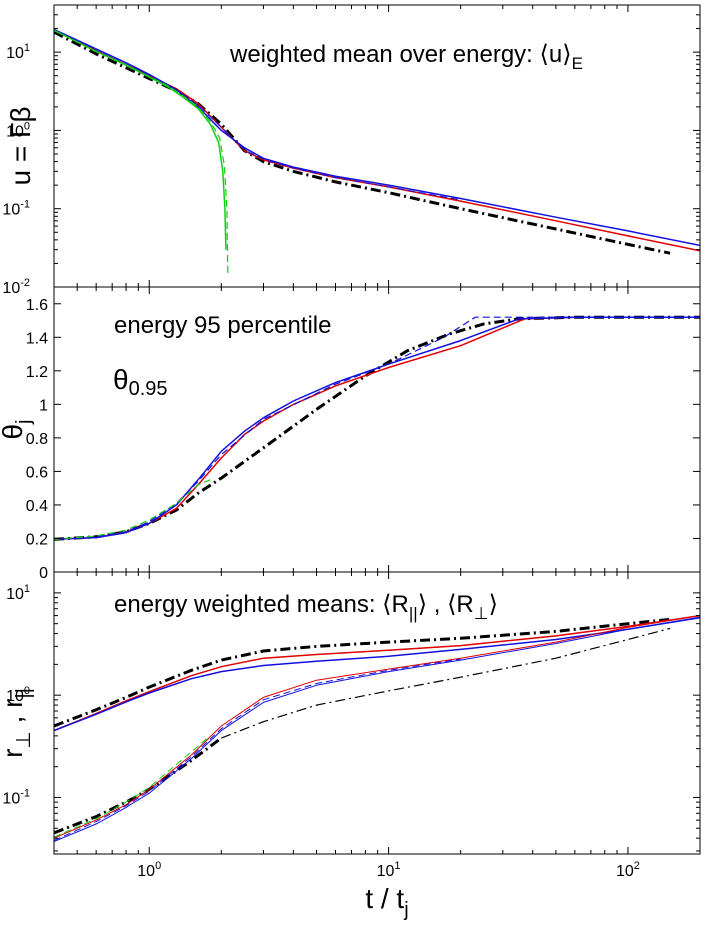  What do you see at coordinates (306, 607) in the screenshot?
I see `annotation: energy weighted means: ⟨R||⟩ , ⟨R⊥⟩` at bounding box center [306, 607].